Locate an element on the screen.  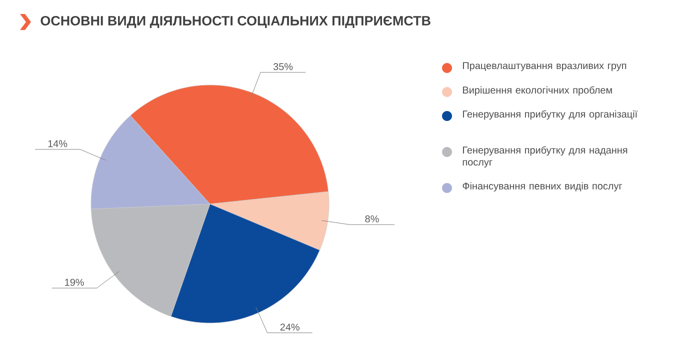
legend-label: Генерування прибутку для організації is located at coordinates (550, 115).